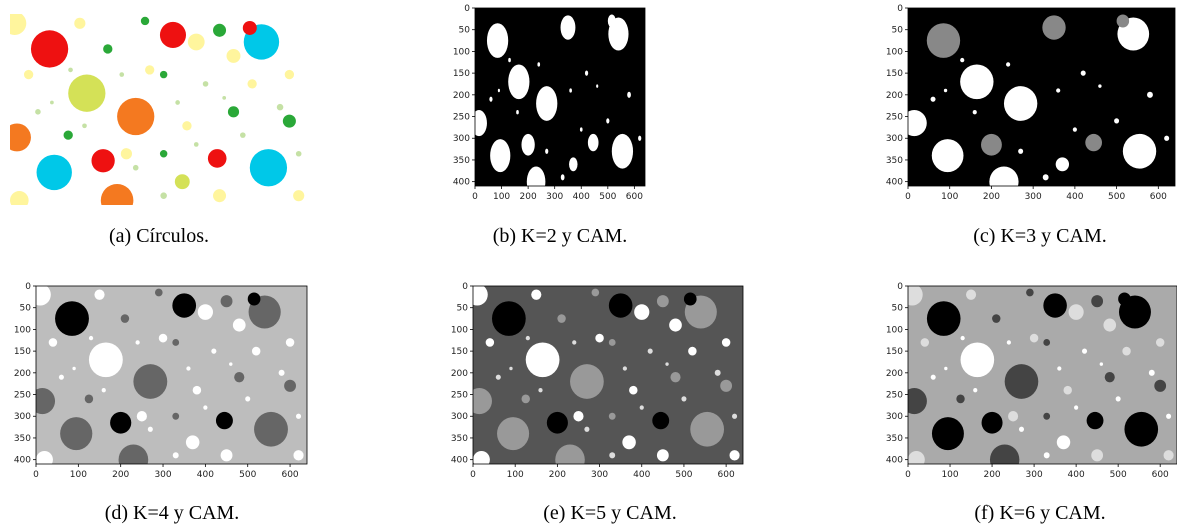 The image size is (1177, 525). Describe the element at coordinates (581, 197) in the screenshot. I see `x-tick-label: 400` at that location.